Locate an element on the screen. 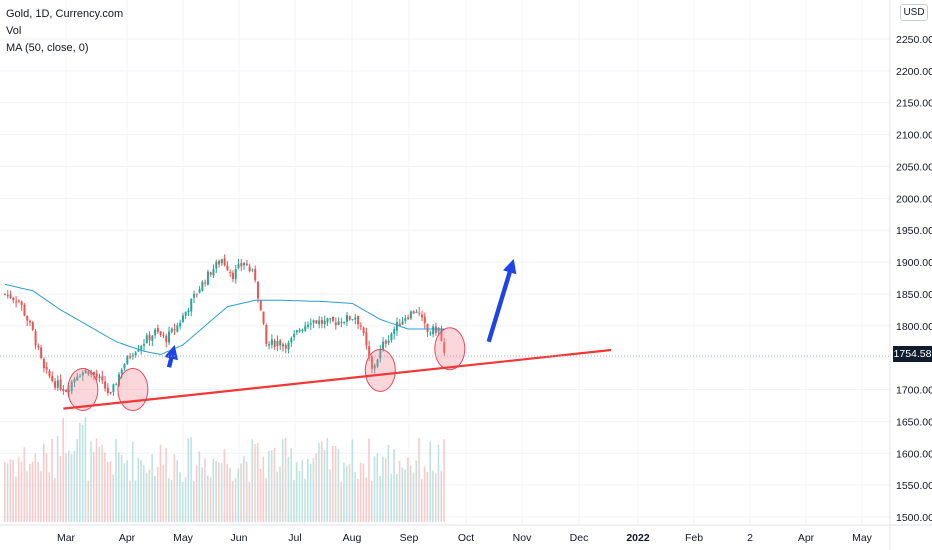  currency-unit-badge: USD is located at coordinates (914, 12).